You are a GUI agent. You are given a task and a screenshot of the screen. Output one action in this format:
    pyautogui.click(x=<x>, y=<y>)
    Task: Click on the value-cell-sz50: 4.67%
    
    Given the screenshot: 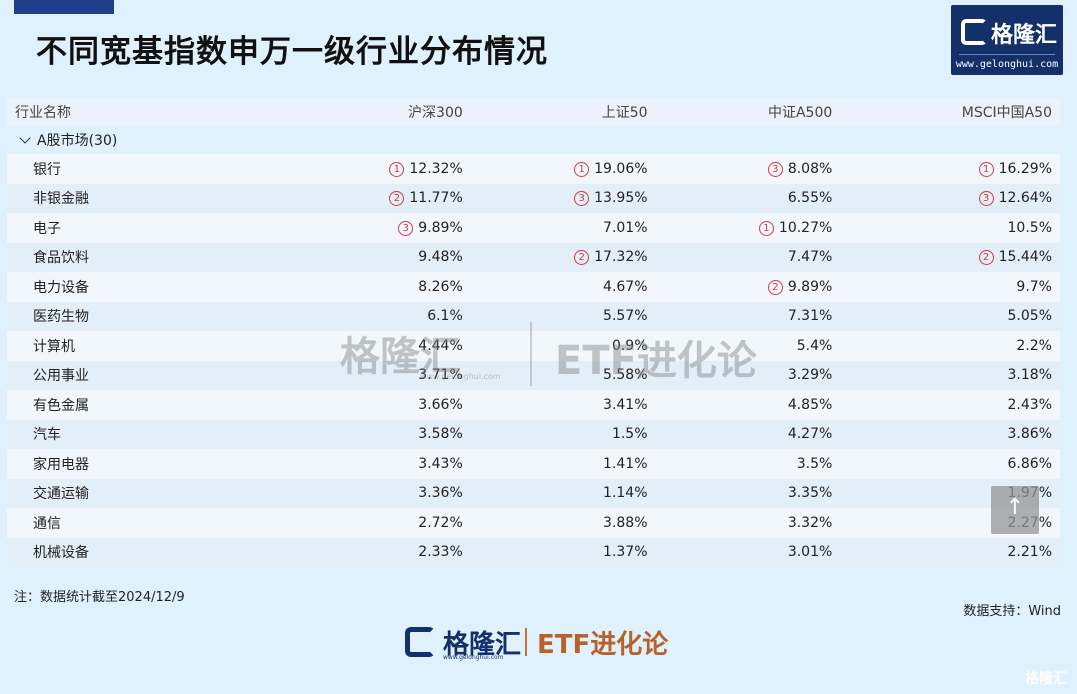 What is the action you would take?
    pyautogui.click(x=563, y=287)
    